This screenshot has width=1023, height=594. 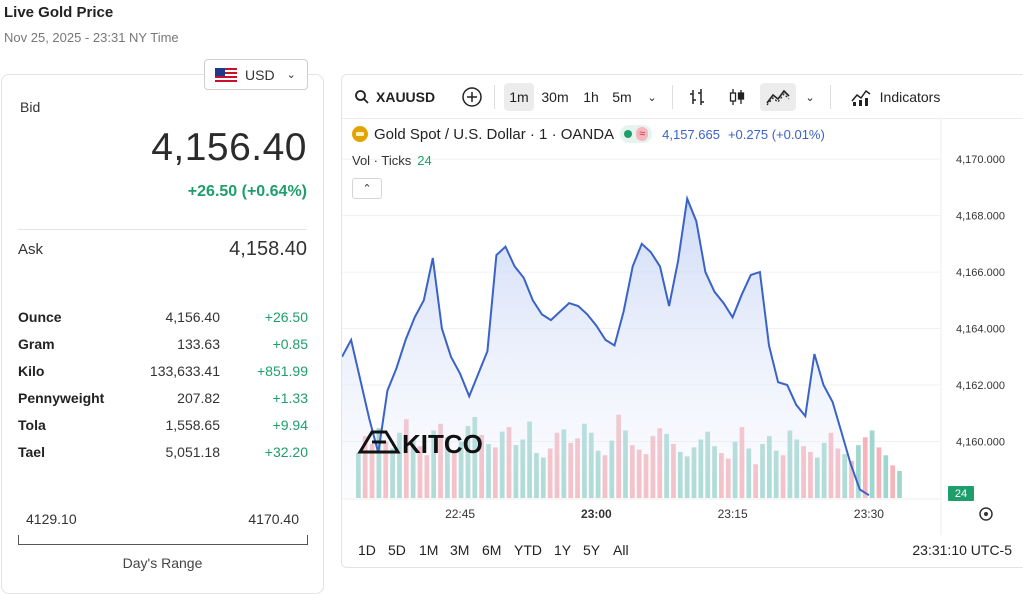 I want to click on range-5y: 5Y, so click(x=592, y=550).